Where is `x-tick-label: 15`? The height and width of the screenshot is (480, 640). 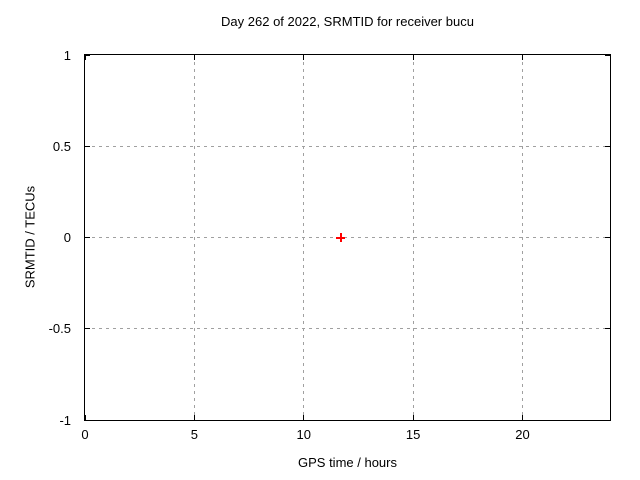
x-tick-label: 15 is located at coordinates (413, 434).